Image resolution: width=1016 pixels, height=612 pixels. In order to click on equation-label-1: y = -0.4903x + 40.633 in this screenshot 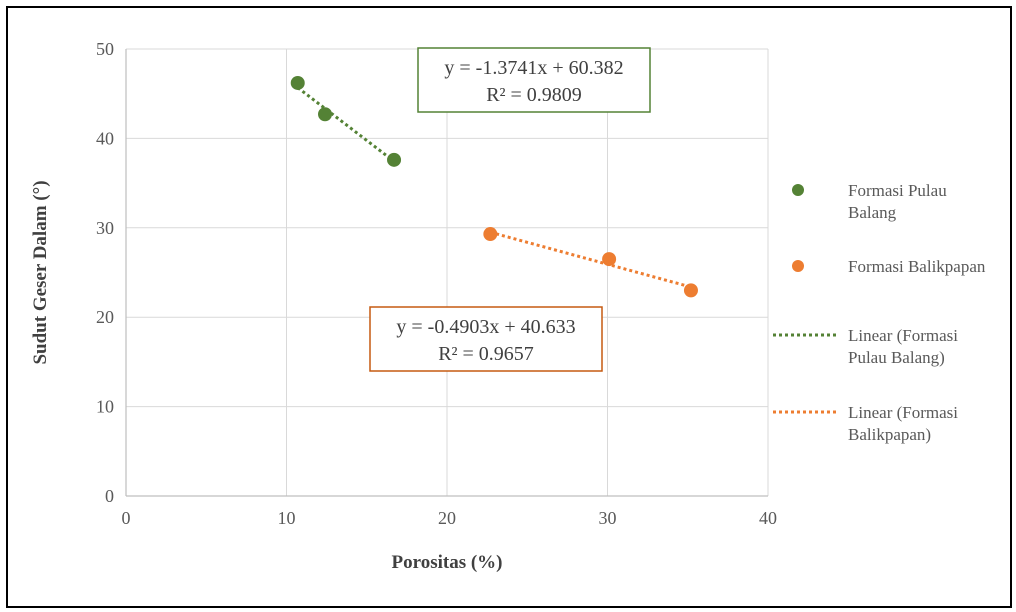, I will do `click(485, 327)`.